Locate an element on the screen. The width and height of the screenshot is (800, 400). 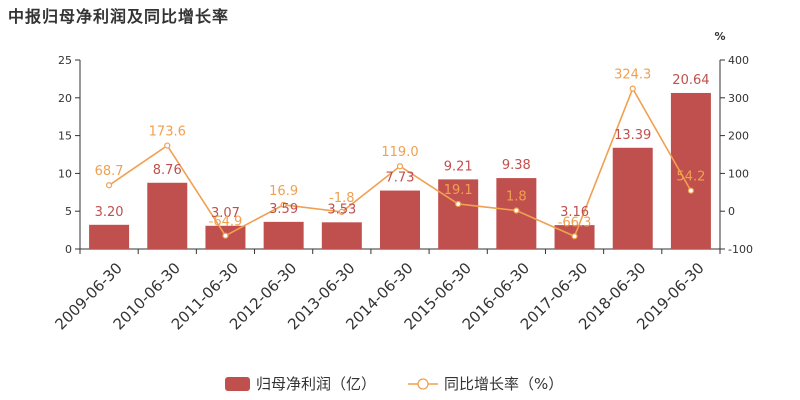
bar-value-label: 3.59 is located at coordinates (283, 209).